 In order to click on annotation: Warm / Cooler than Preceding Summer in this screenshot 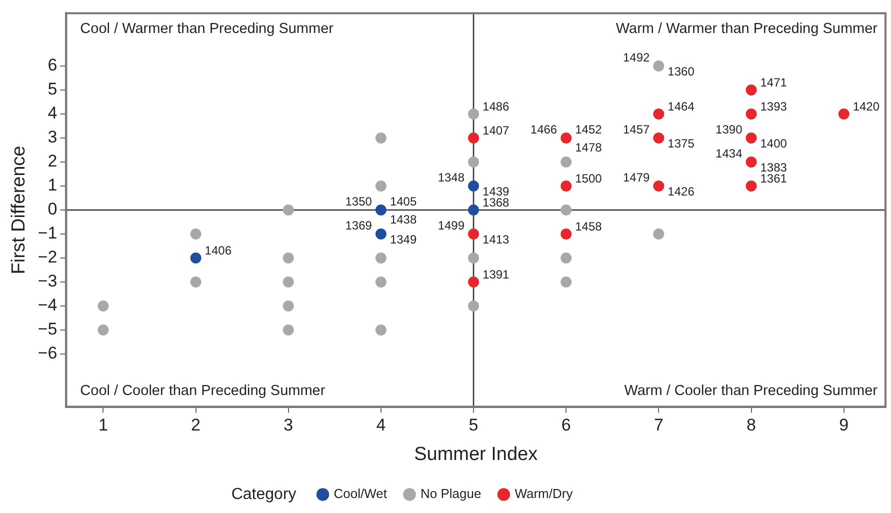, I will do `click(751, 390)`.